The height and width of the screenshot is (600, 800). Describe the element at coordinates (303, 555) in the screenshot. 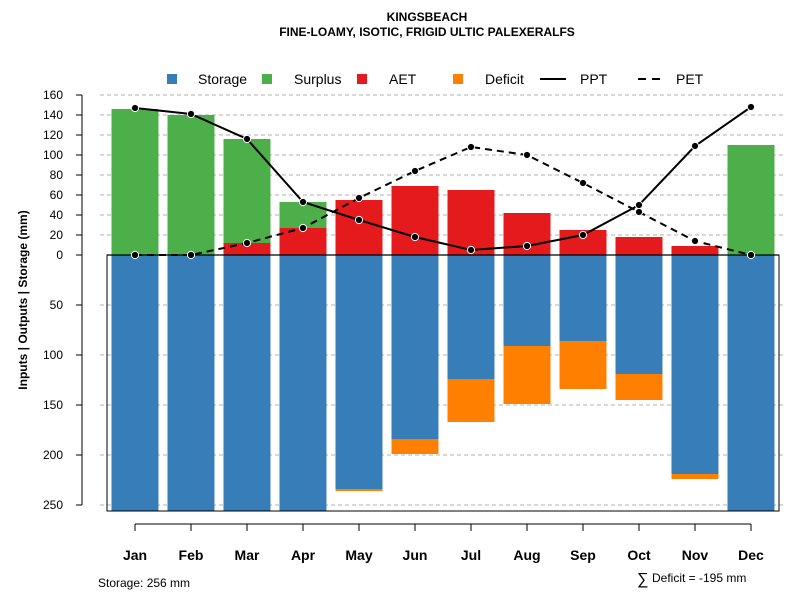

I see `x-tick-label-apr: Apr` at that location.